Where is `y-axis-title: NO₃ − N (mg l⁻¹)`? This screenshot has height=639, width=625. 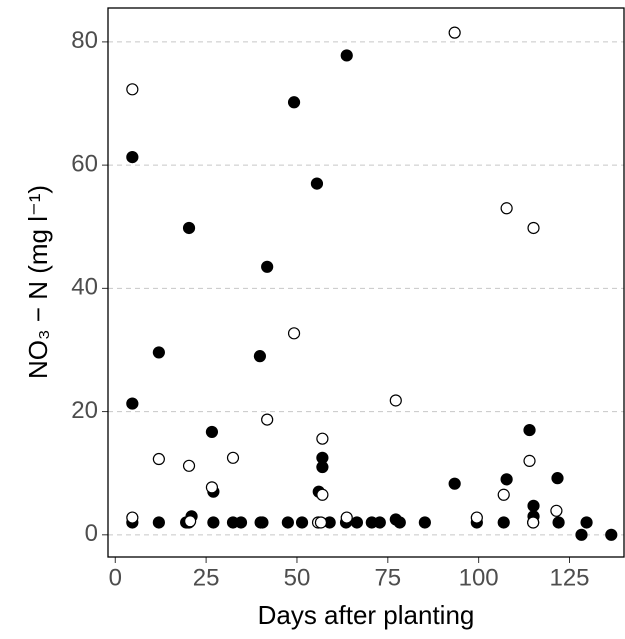
y-axis-title: NO₃ − N (mg l⁻¹) is located at coordinates (38, 282).